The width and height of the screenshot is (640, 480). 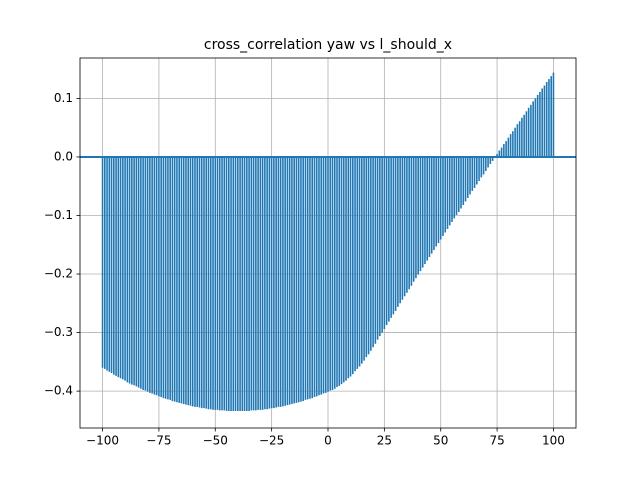 I want to click on y-tick-label: −0.4, so click(x=58, y=391).